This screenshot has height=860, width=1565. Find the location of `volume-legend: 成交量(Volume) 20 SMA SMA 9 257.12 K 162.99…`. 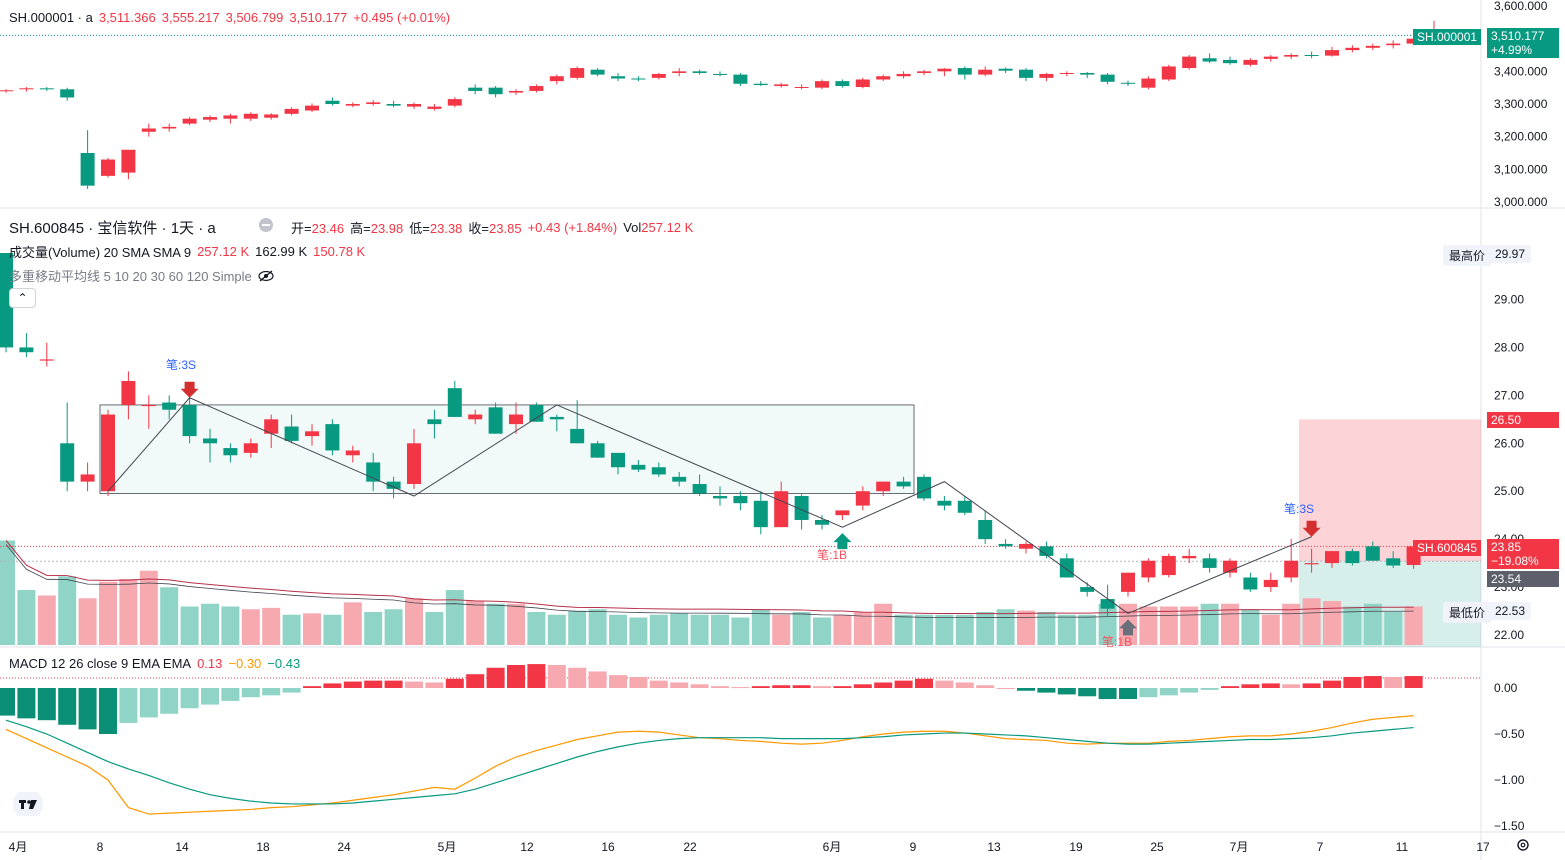

volume-legend: 成交量(Volume) 20 SMA SMA 9 257.12 K 162.99… is located at coordinates (187, 251).